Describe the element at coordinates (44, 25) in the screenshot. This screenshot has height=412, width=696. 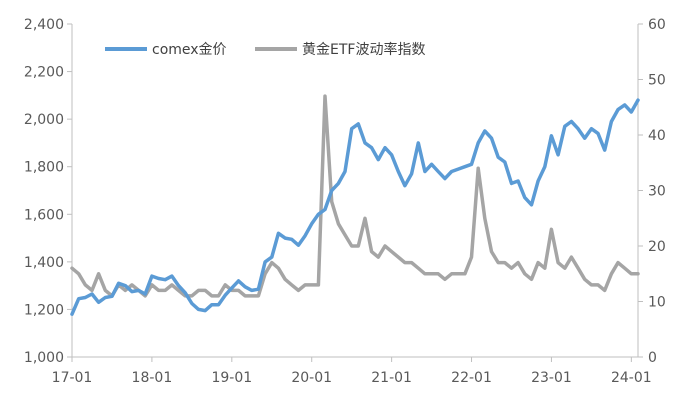
I see `y-left-tick-label: 2,400` at that location.